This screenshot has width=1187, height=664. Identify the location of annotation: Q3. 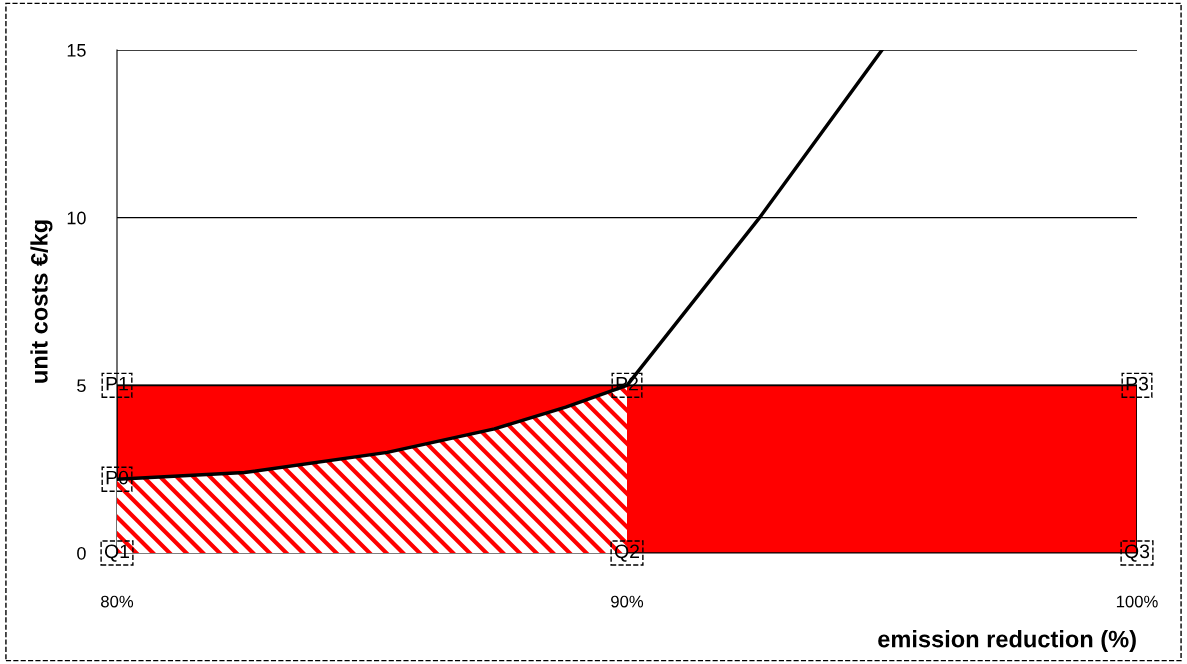
(1137, 553).